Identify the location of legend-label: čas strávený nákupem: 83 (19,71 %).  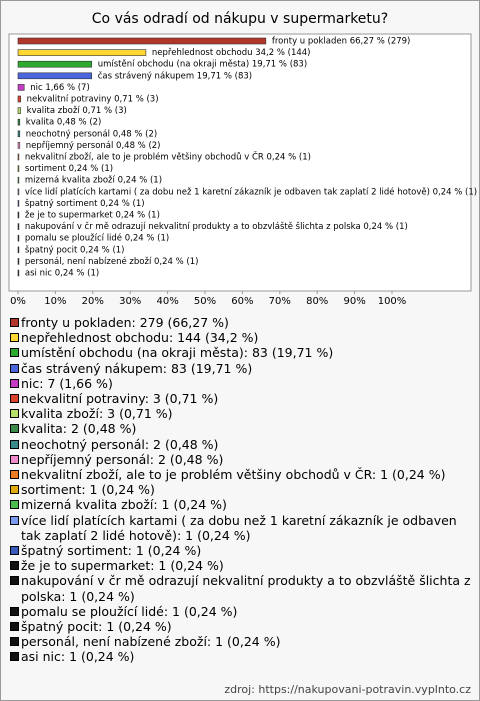
(137, 368).